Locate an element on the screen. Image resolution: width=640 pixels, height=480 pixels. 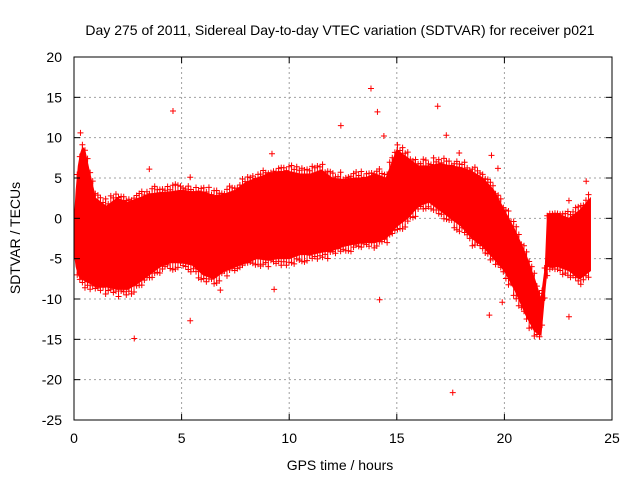
x-tick-label: 20 is located at coordinates (505, 438).